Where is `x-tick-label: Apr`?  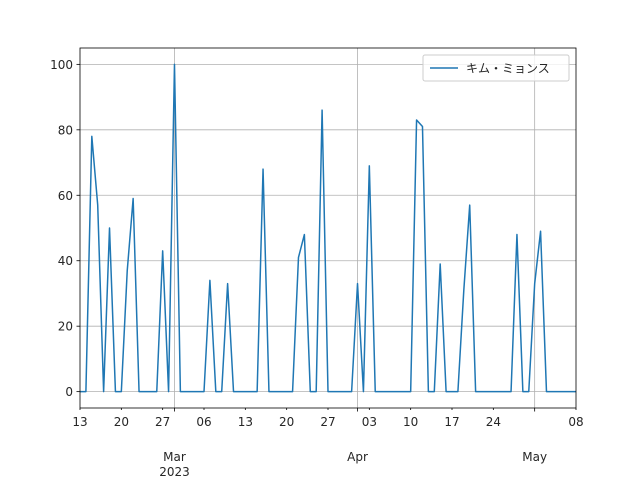 x-tick-label: Apr is located at coordinates (357, 457).